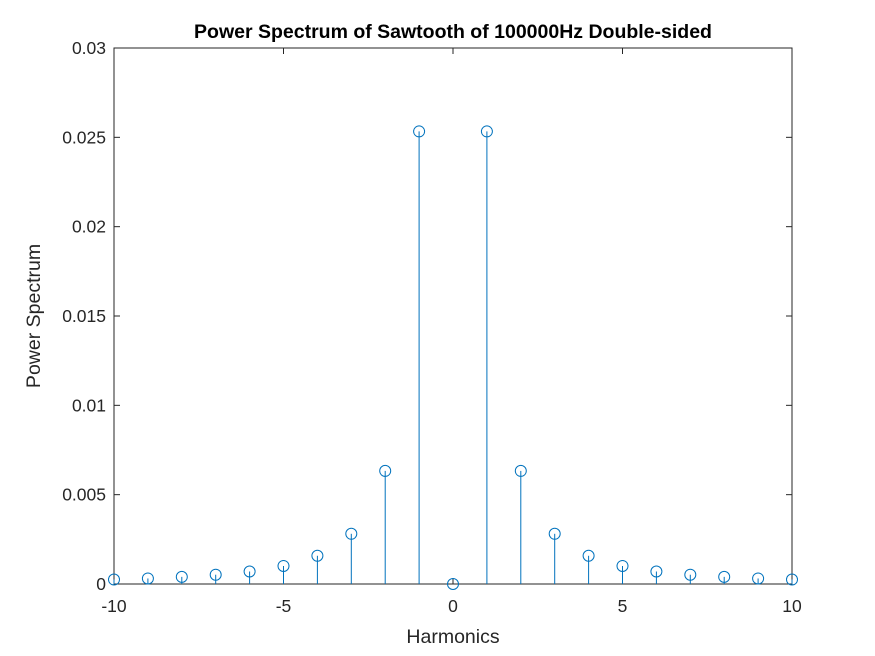 The height and width of the screenshot is (656, 875). What do you see at coordinates (452, 637) in the screenshot?
I see `x-axis-label: Harmonics` at bounding box center [452, 637].